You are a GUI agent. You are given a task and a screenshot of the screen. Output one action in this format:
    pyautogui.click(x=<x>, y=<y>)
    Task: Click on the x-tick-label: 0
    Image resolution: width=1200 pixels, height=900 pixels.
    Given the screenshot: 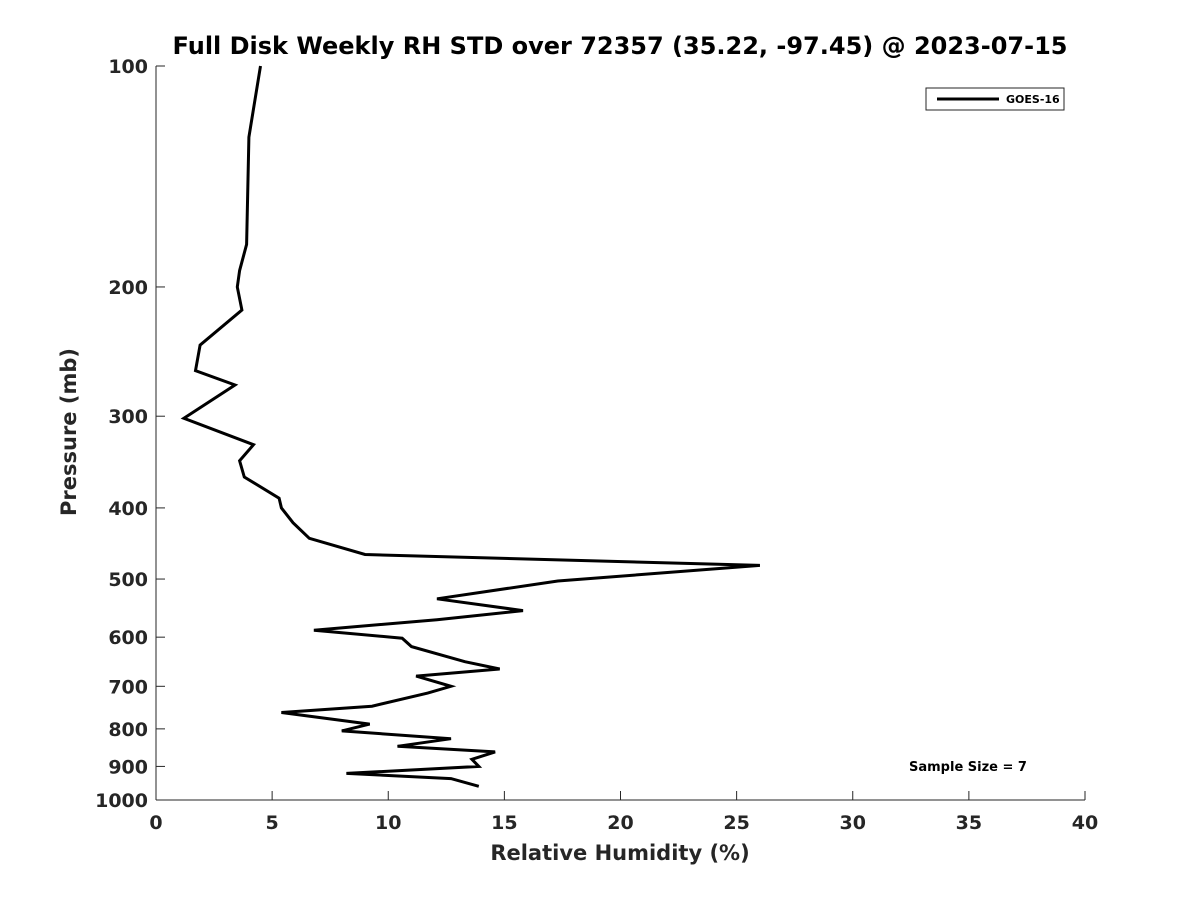 What is the action you would take?
    pyautogui.click(x=155, y=823)
    